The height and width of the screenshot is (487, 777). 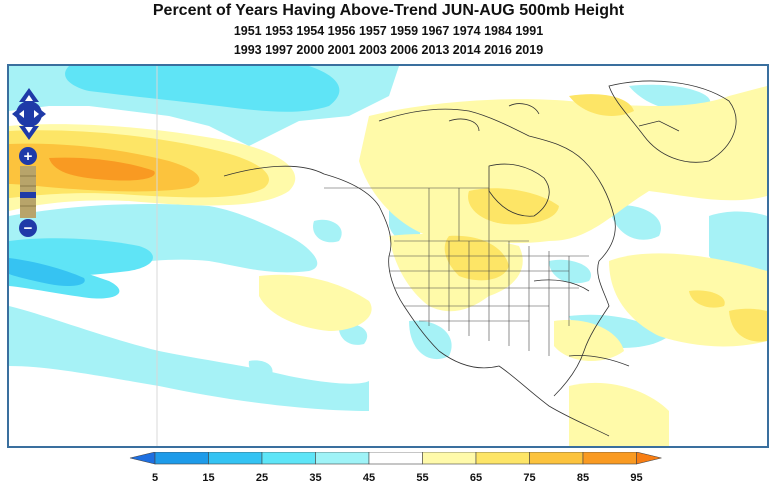 I want to click on colorbar-tick-label: 95, so click(x=636, y=478).